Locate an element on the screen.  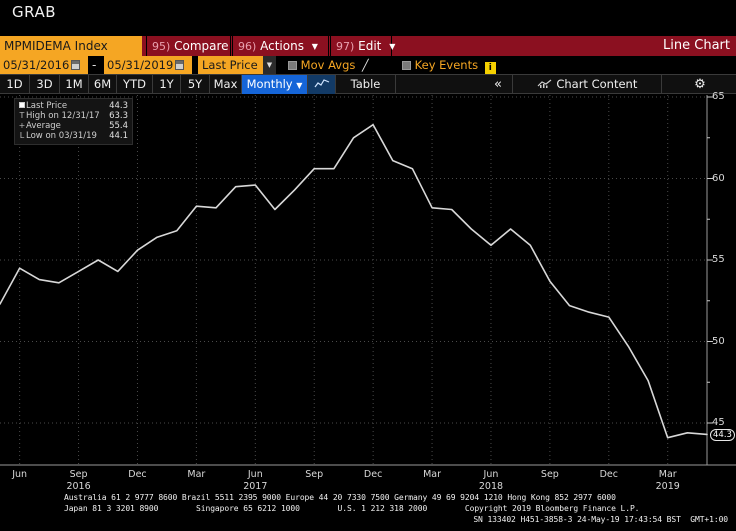
x-axis-year-label: 2017 is located at coordinates (255, 486).